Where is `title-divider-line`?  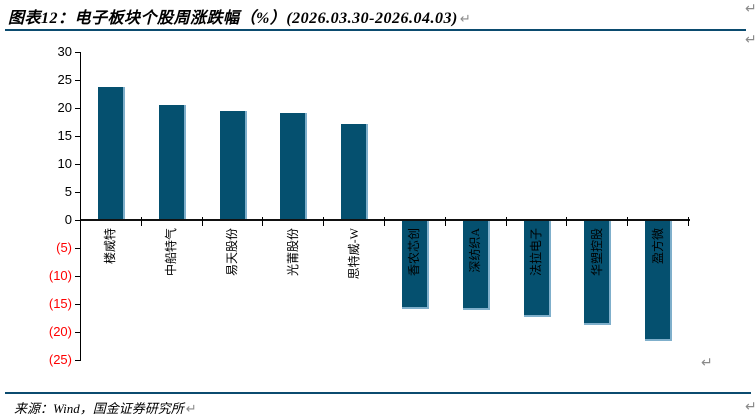
title-divider-line is located at coordinates (375, 30).